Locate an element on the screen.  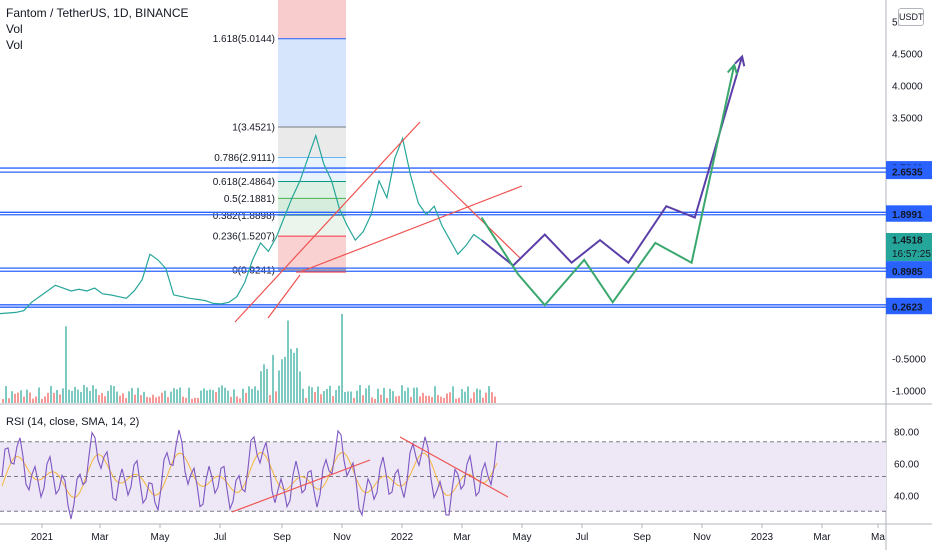
rsi-axis-tick: 40.00 is located at coordinates (906, 497).